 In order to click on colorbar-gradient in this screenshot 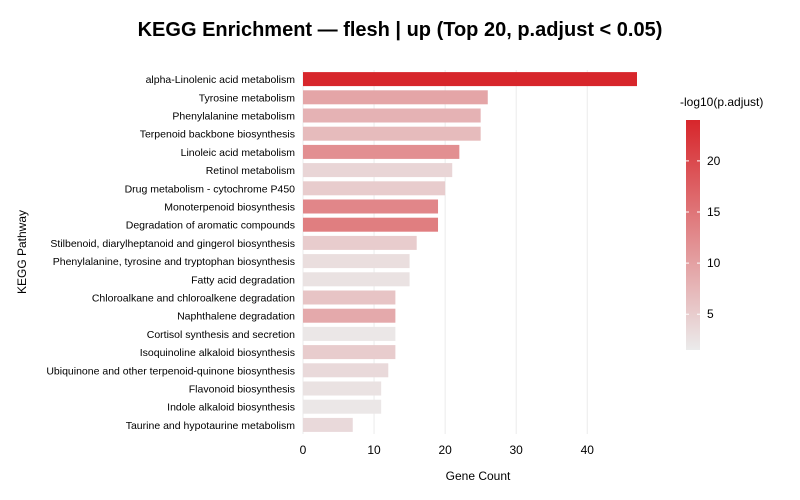, I will do `click(693, 235)`.